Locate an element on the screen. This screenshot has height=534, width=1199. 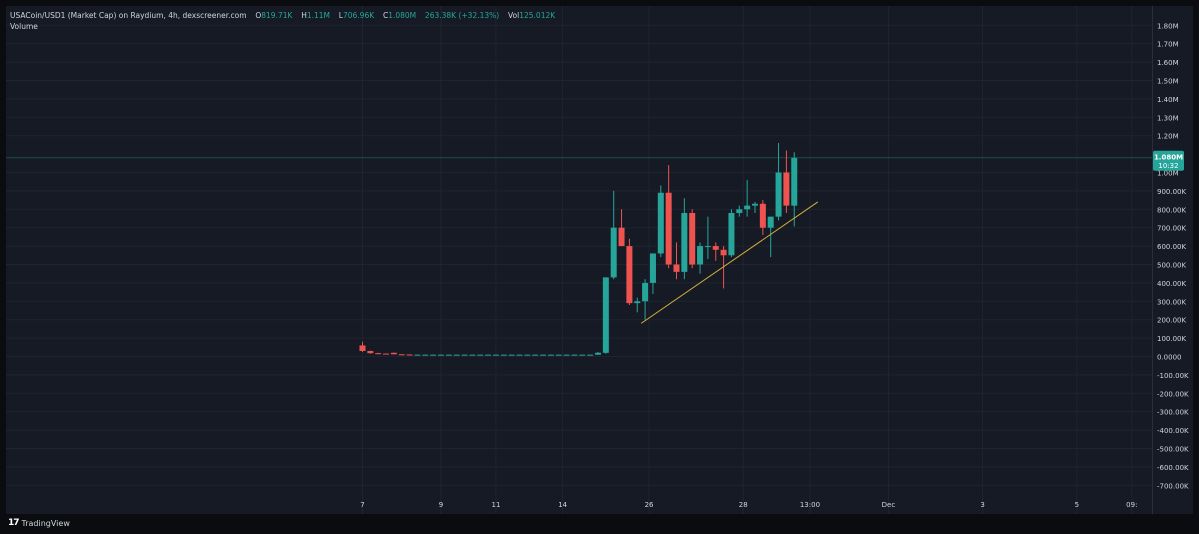
time-tick-label: Dec is located at coordinates (889, 505).